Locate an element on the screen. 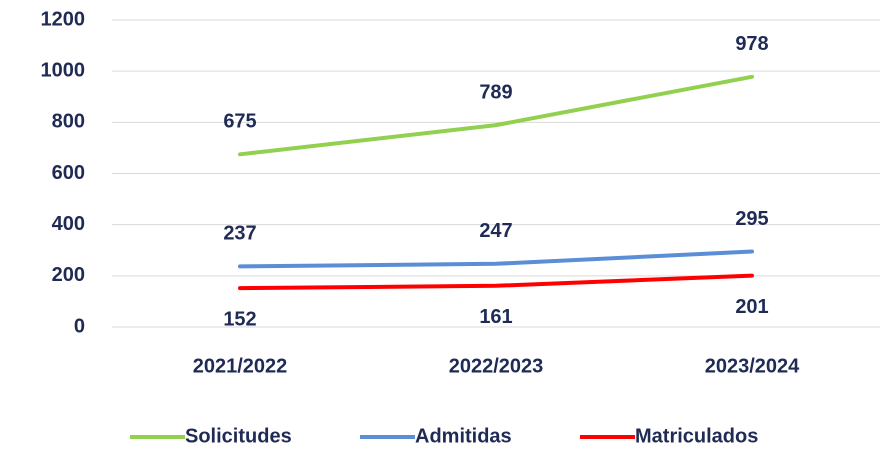  y-tick-label: 600 is located at coordinates (68, 173).